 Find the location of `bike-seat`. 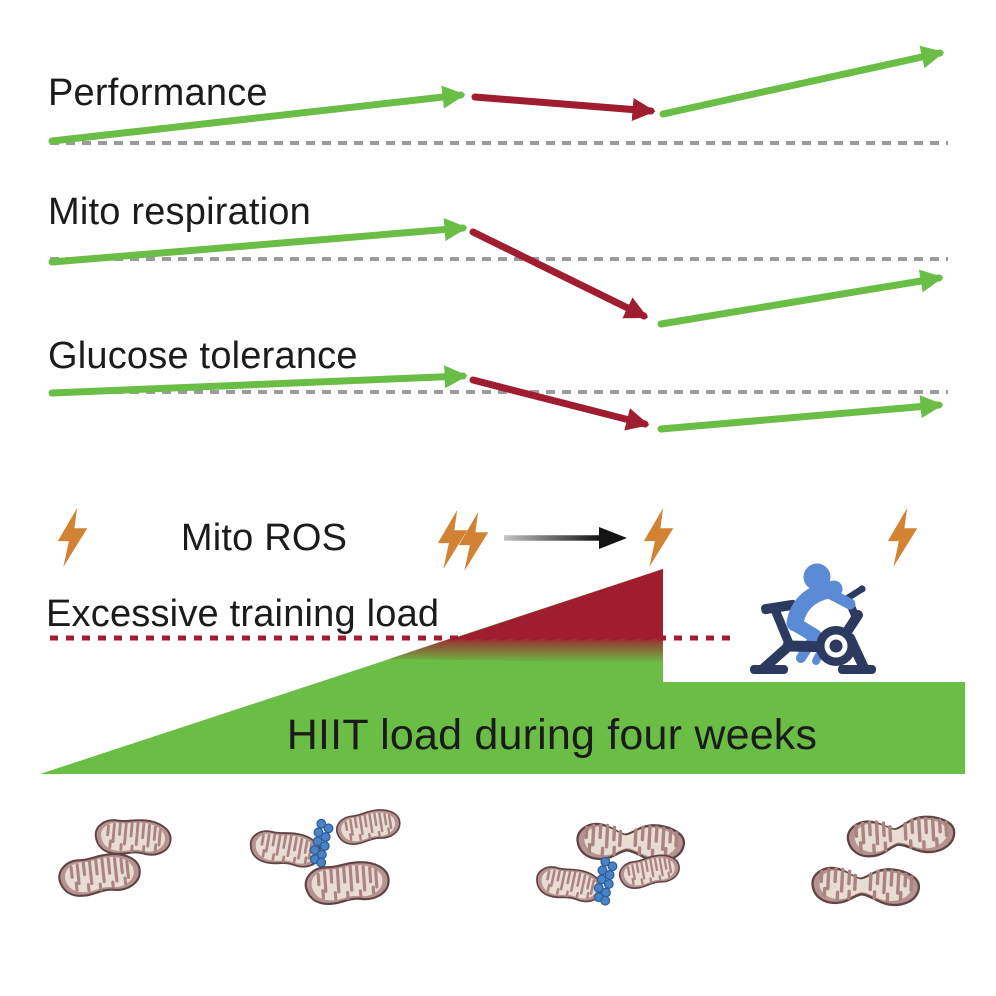

bike-seat is located at coordinates (779, 607).